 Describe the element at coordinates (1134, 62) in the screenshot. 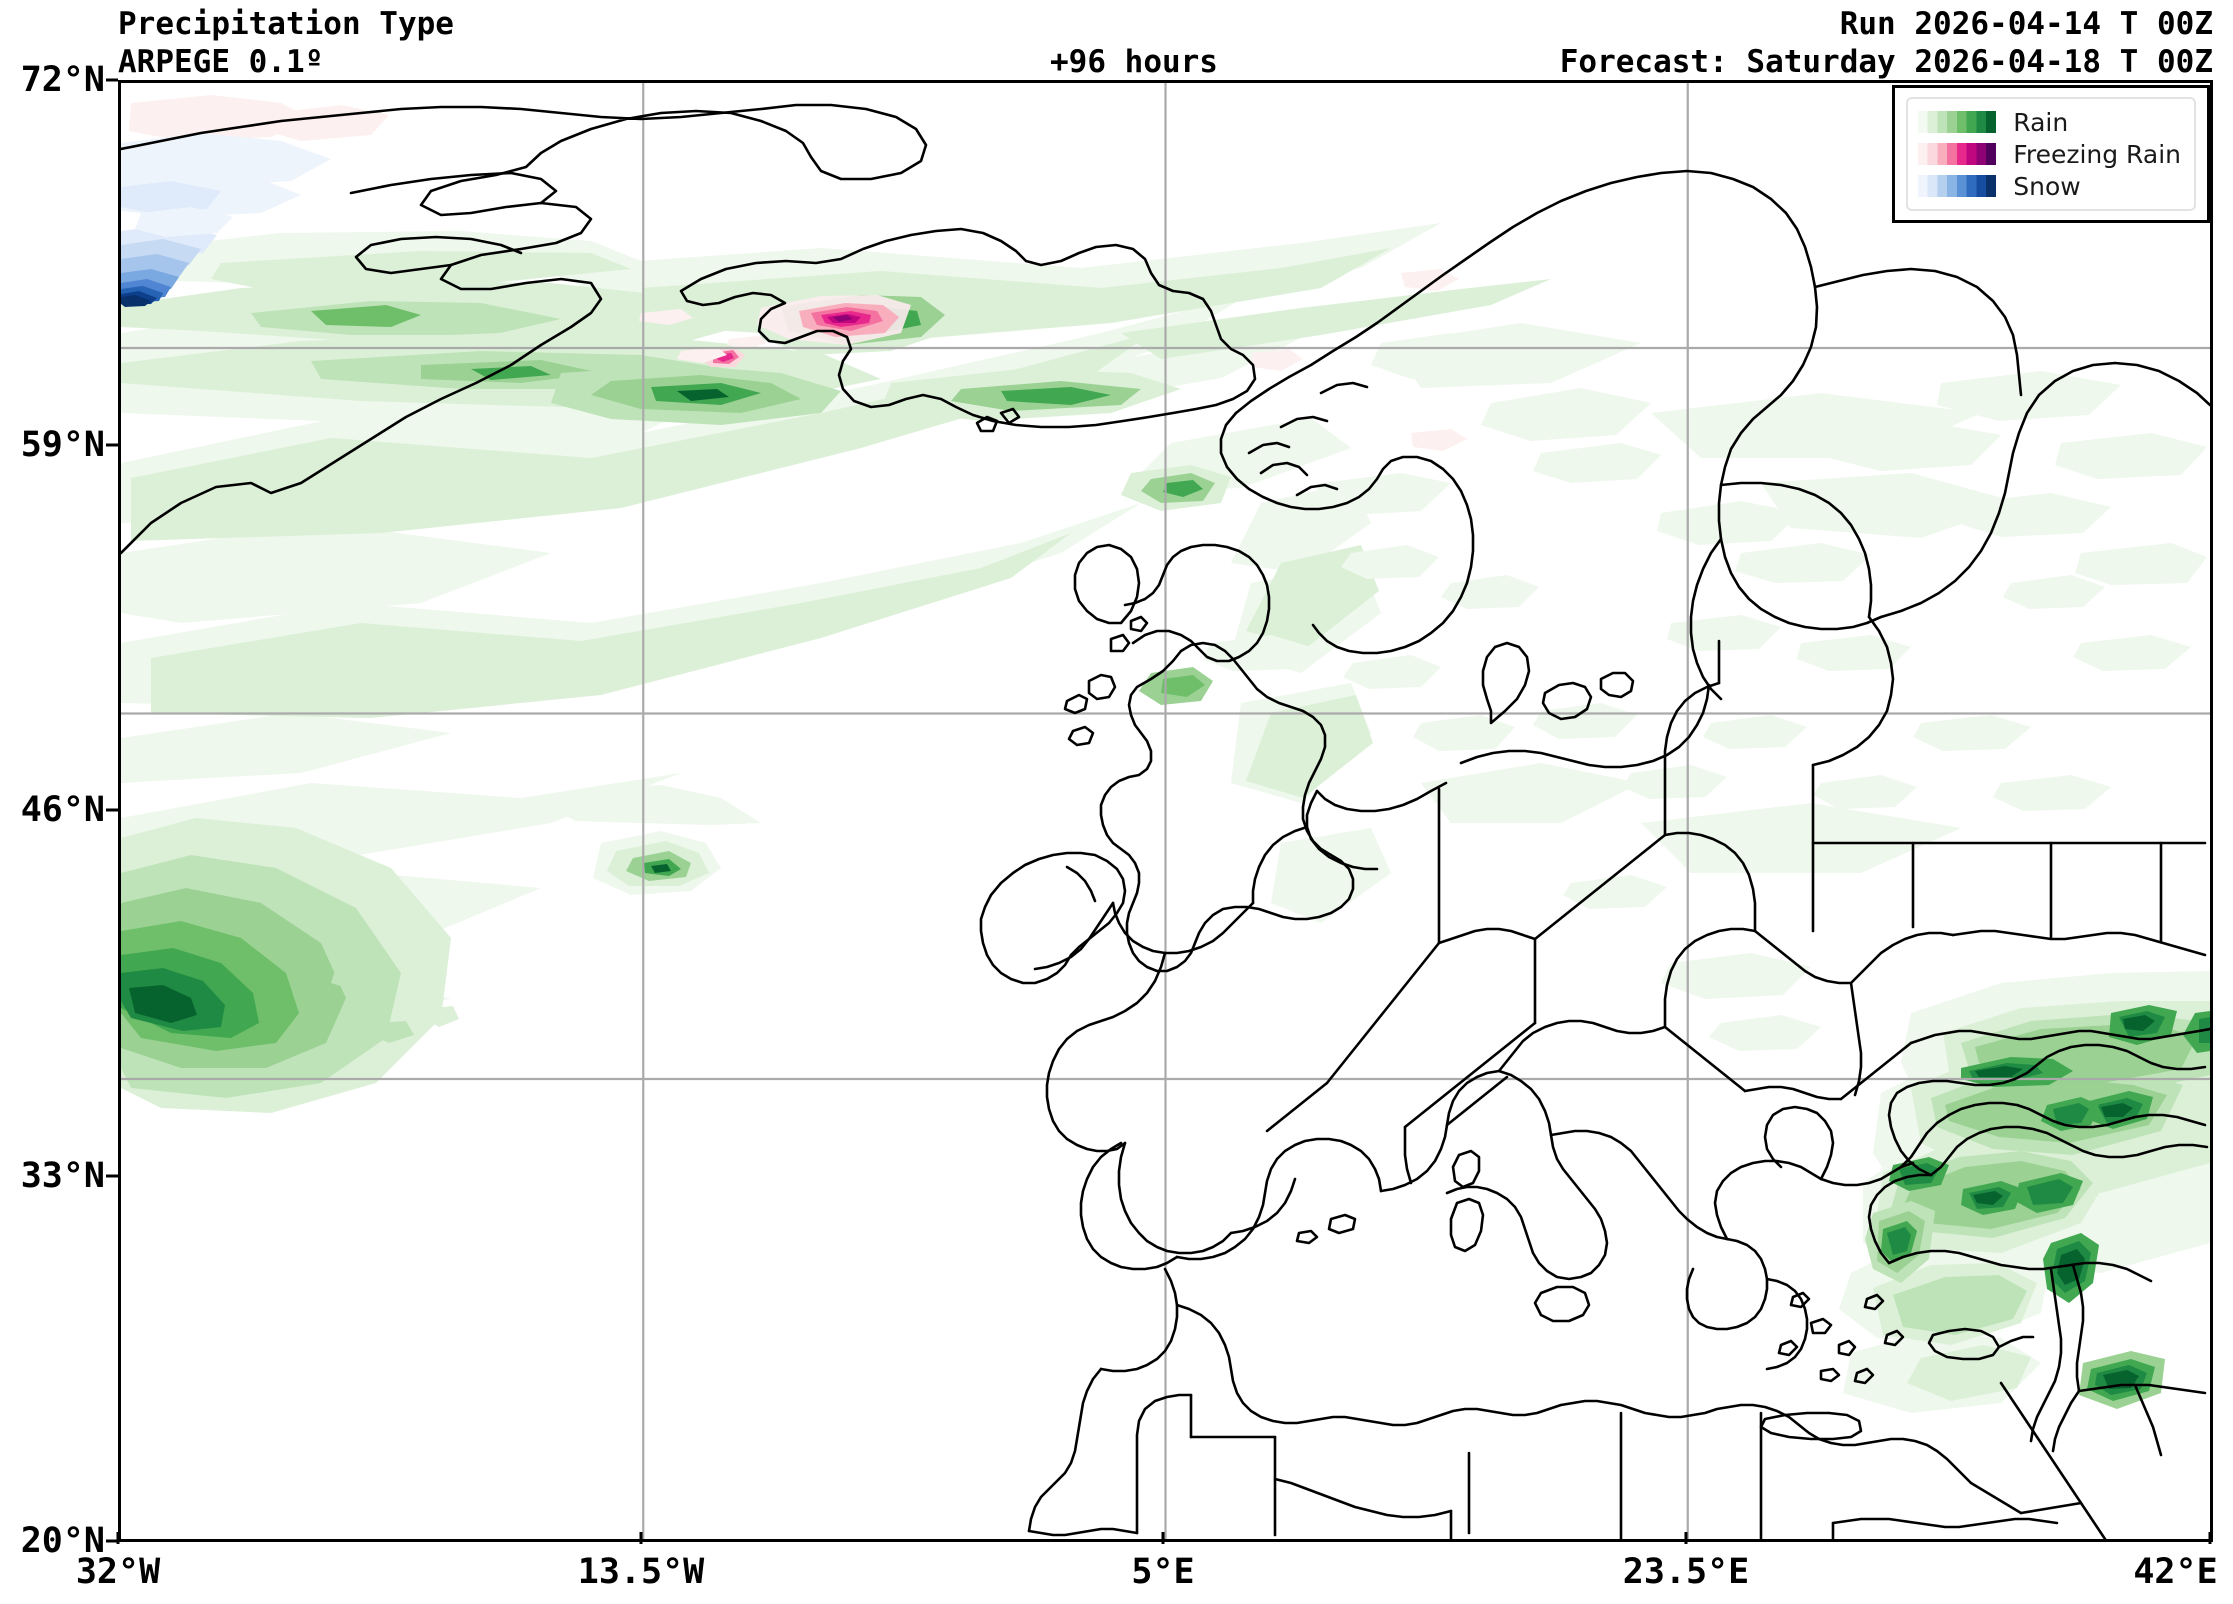

I see `lead-time-label: +96 hours` at that location.